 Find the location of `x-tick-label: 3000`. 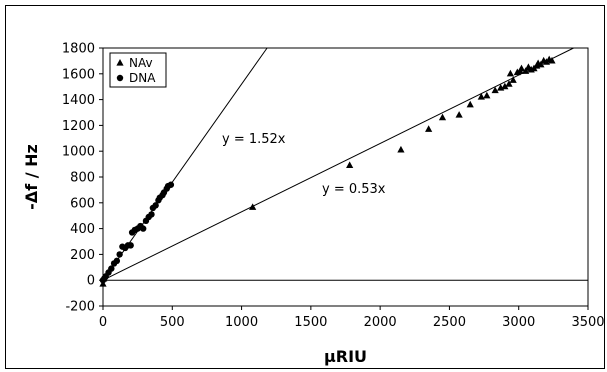

x-tick-label: 3000 is located at coordinates (518, 322).